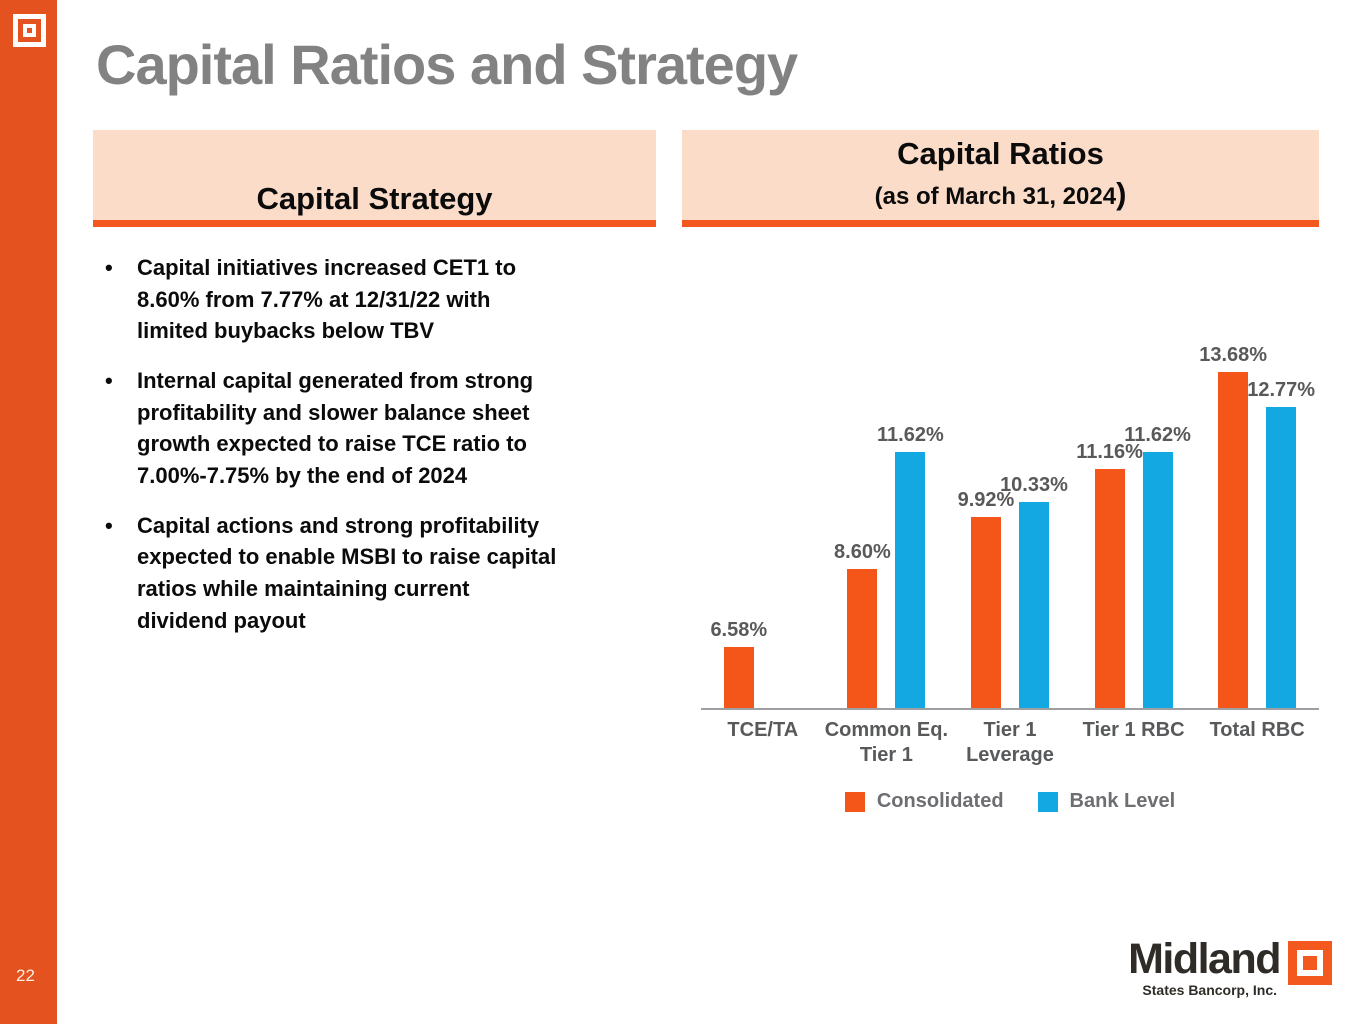 The image size is (1365, 1024). Describe the element at coordinates (25, 975) in the screenshot. I see `page-number: 22` at that location.